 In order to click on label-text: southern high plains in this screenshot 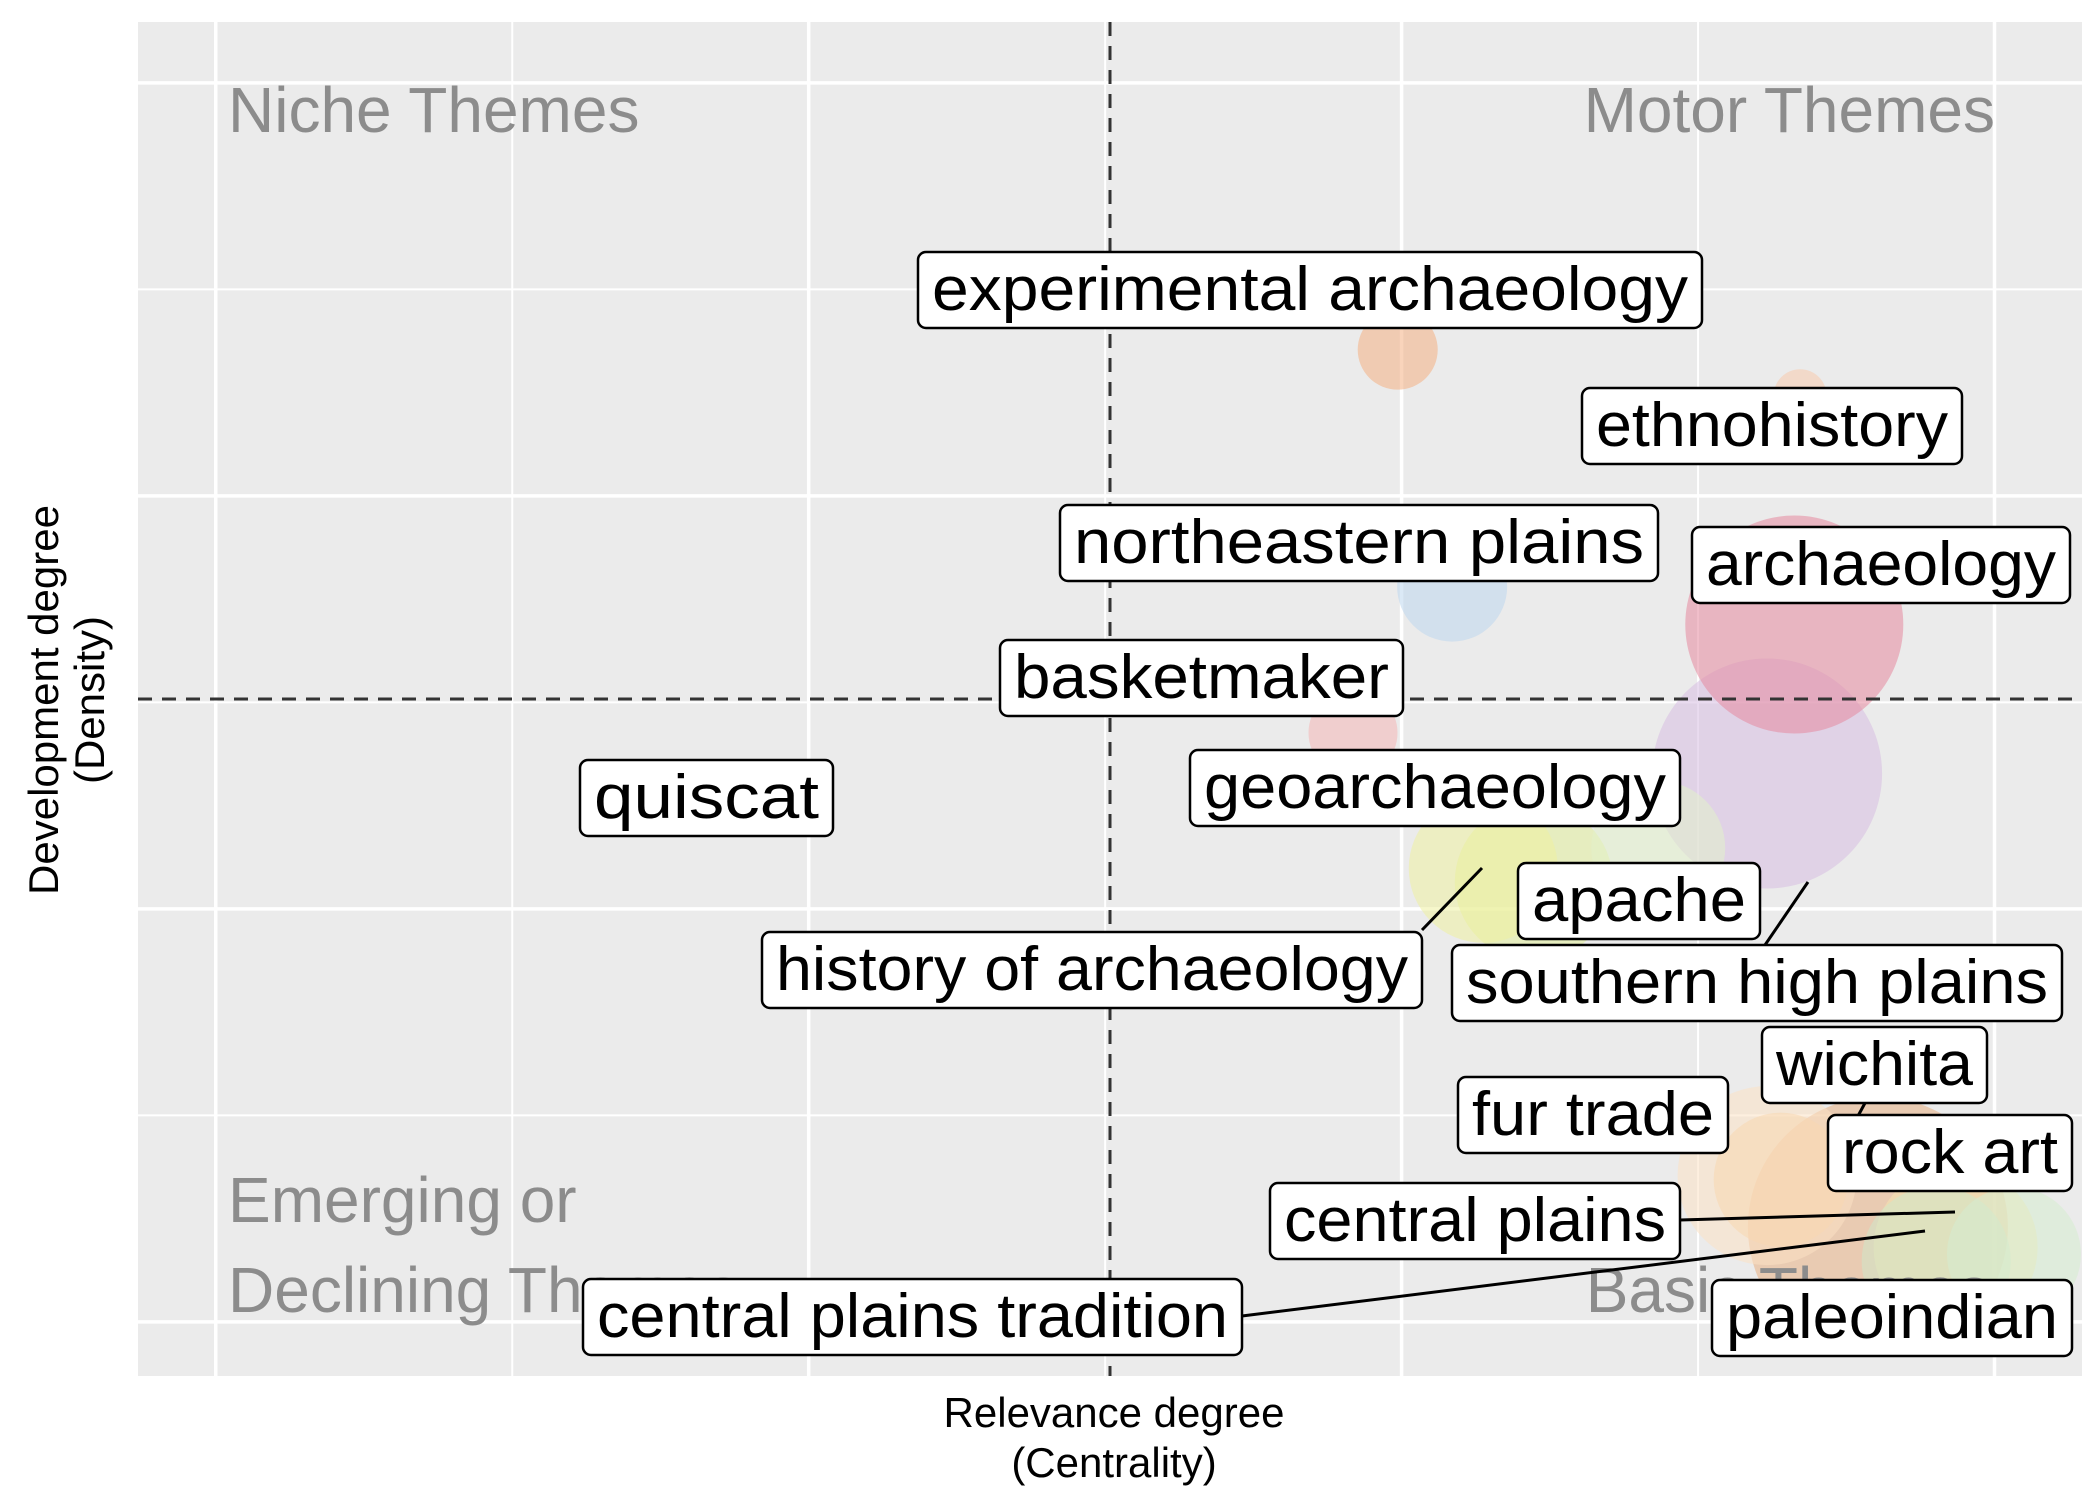, I will do `click(1757, 982)`.